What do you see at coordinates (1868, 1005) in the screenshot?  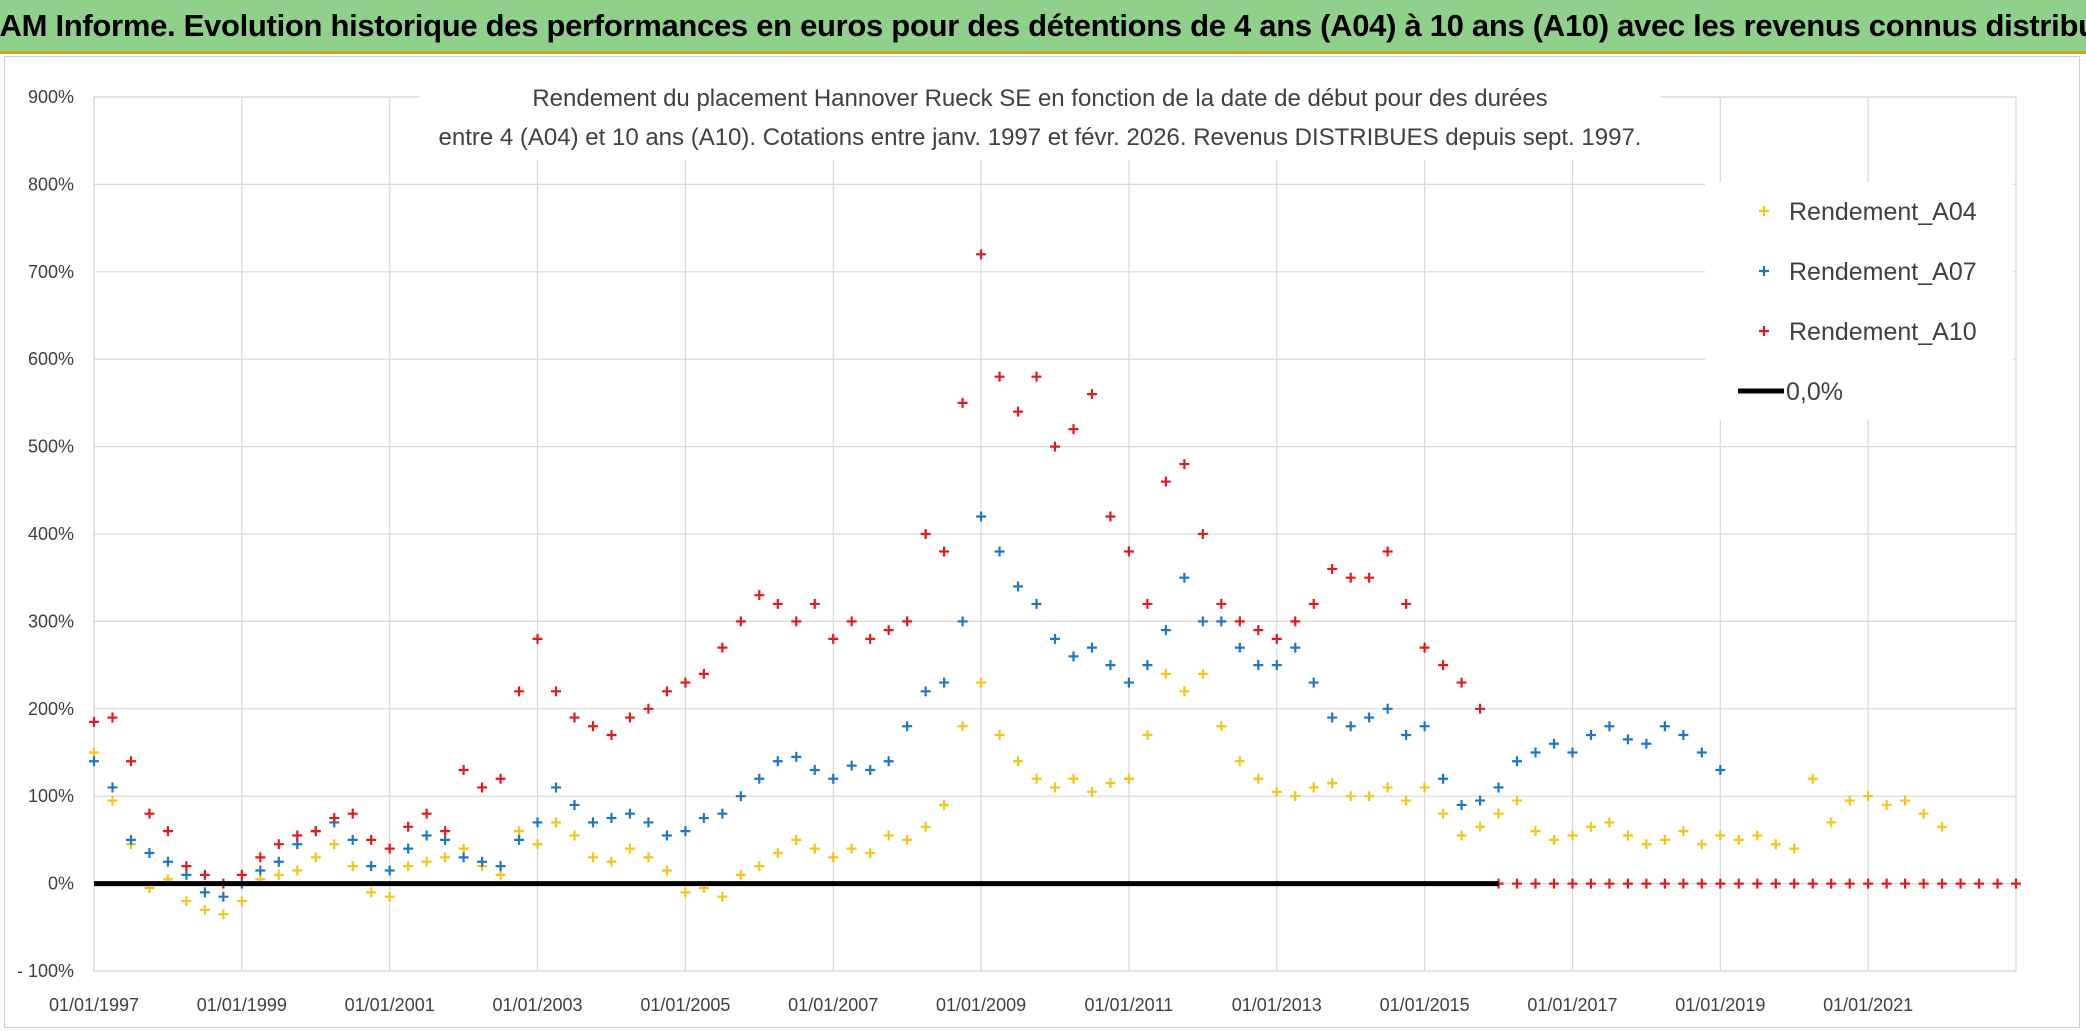 I see `x-tick-label: 01/01/2021` at bounding box center [1868, 1005].